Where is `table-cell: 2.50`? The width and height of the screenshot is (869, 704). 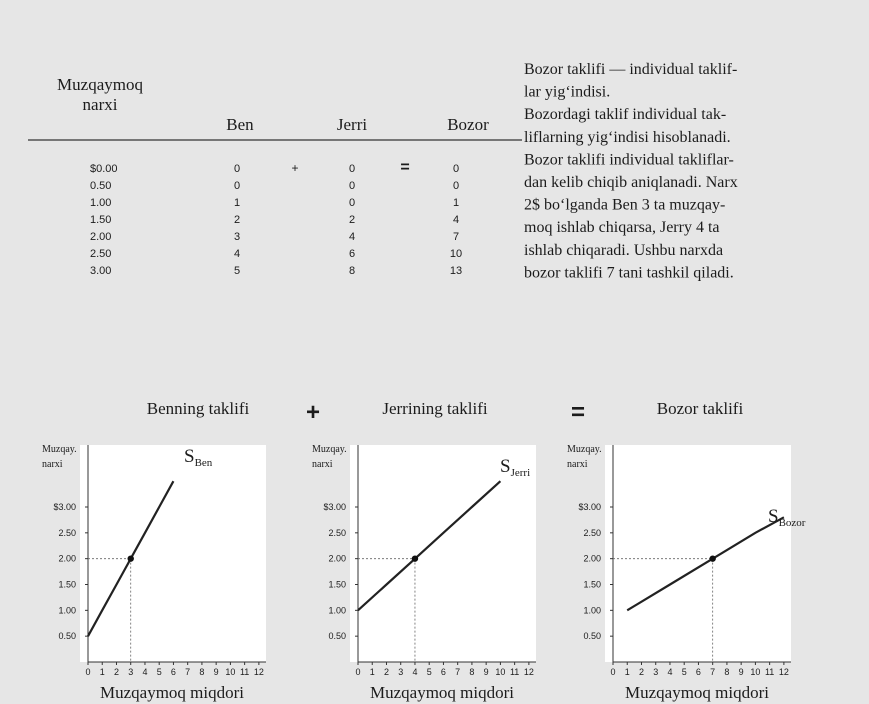
table-cell: 2.50 is located at coordinates (100, 254).